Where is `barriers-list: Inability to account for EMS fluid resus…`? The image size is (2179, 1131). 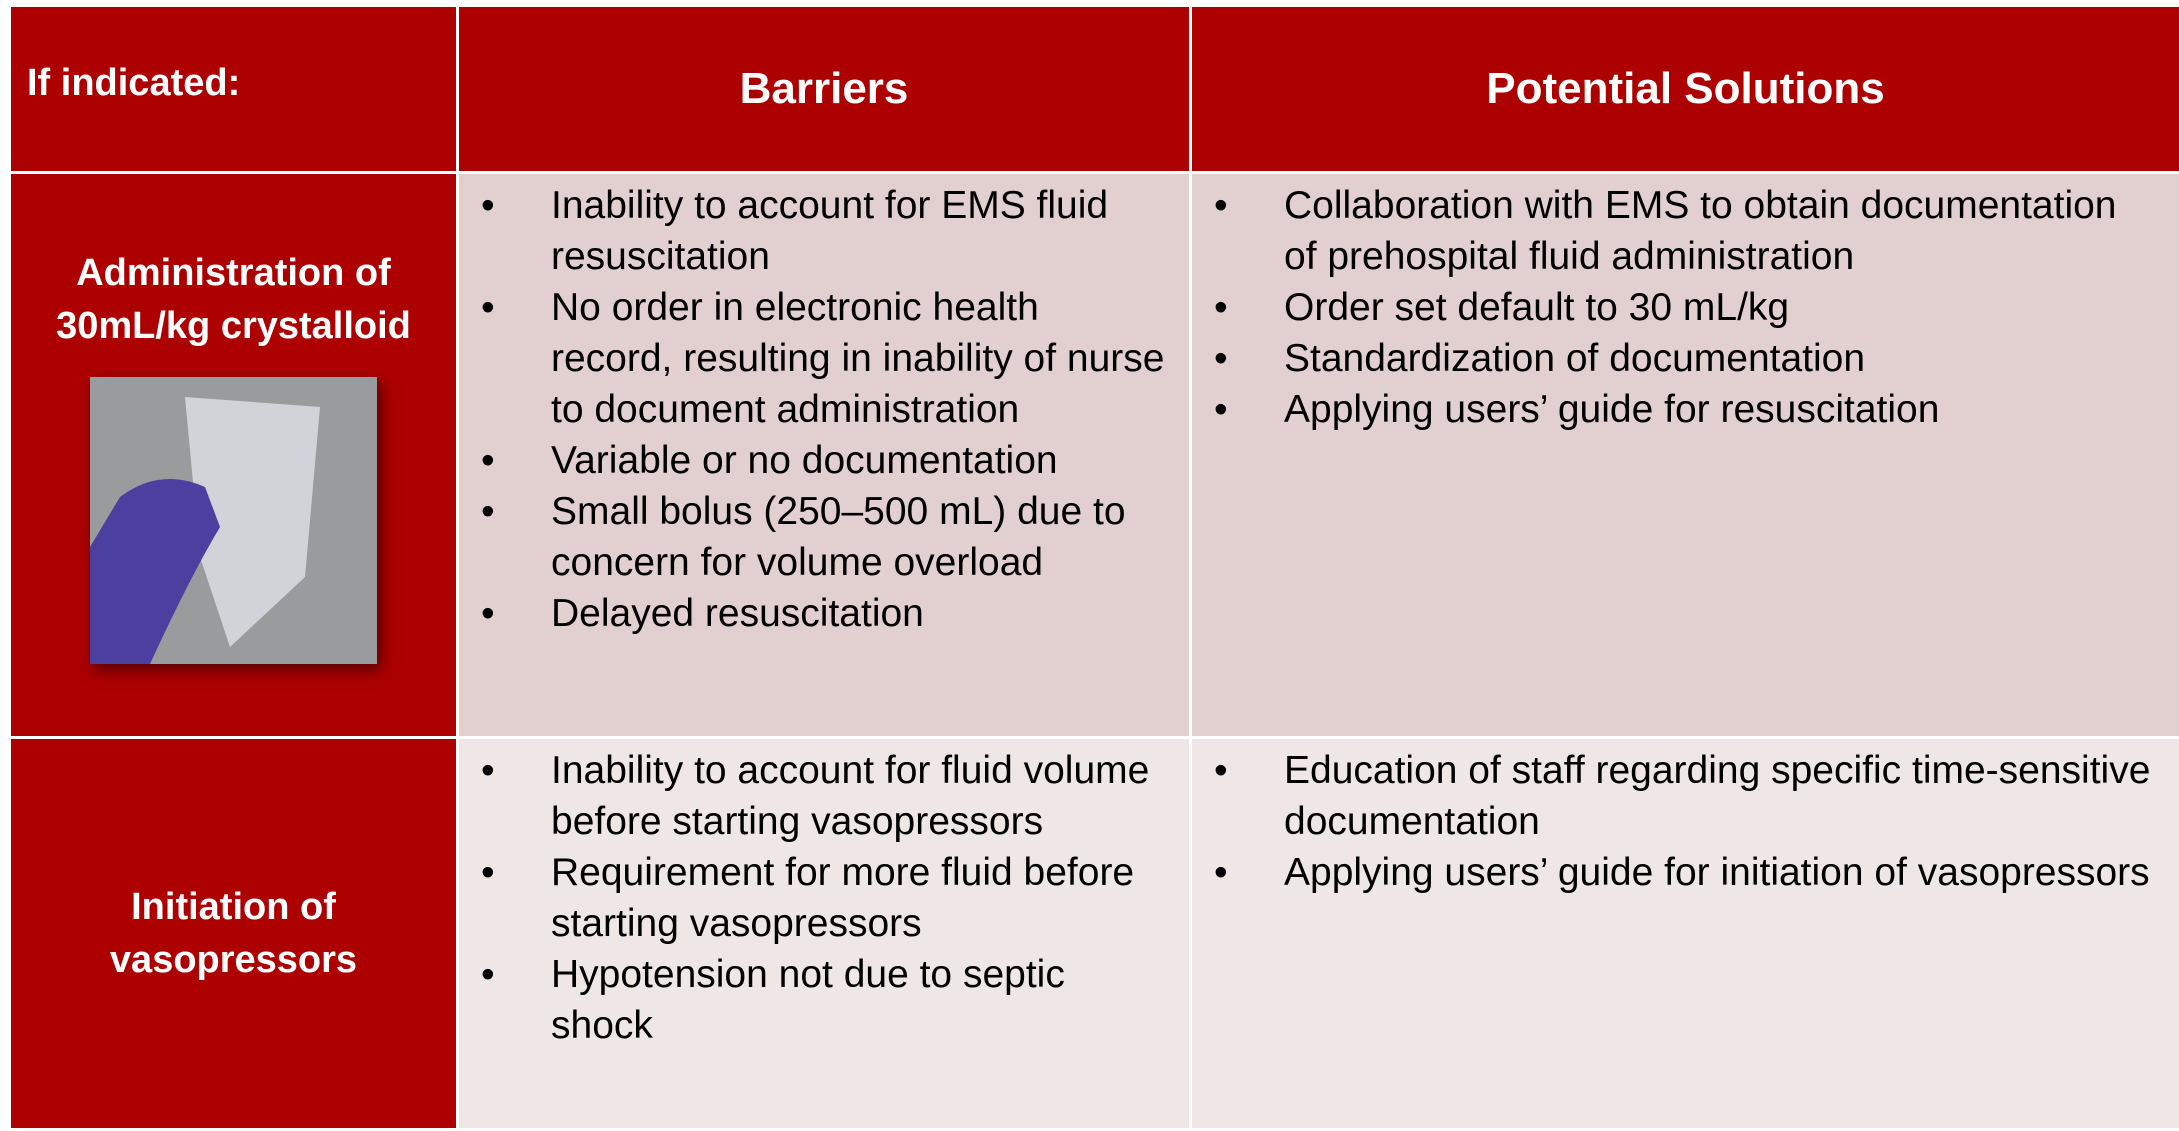
barriers-list: Inability to account for EMS fluid resus… is located at coordinates (824, 406).